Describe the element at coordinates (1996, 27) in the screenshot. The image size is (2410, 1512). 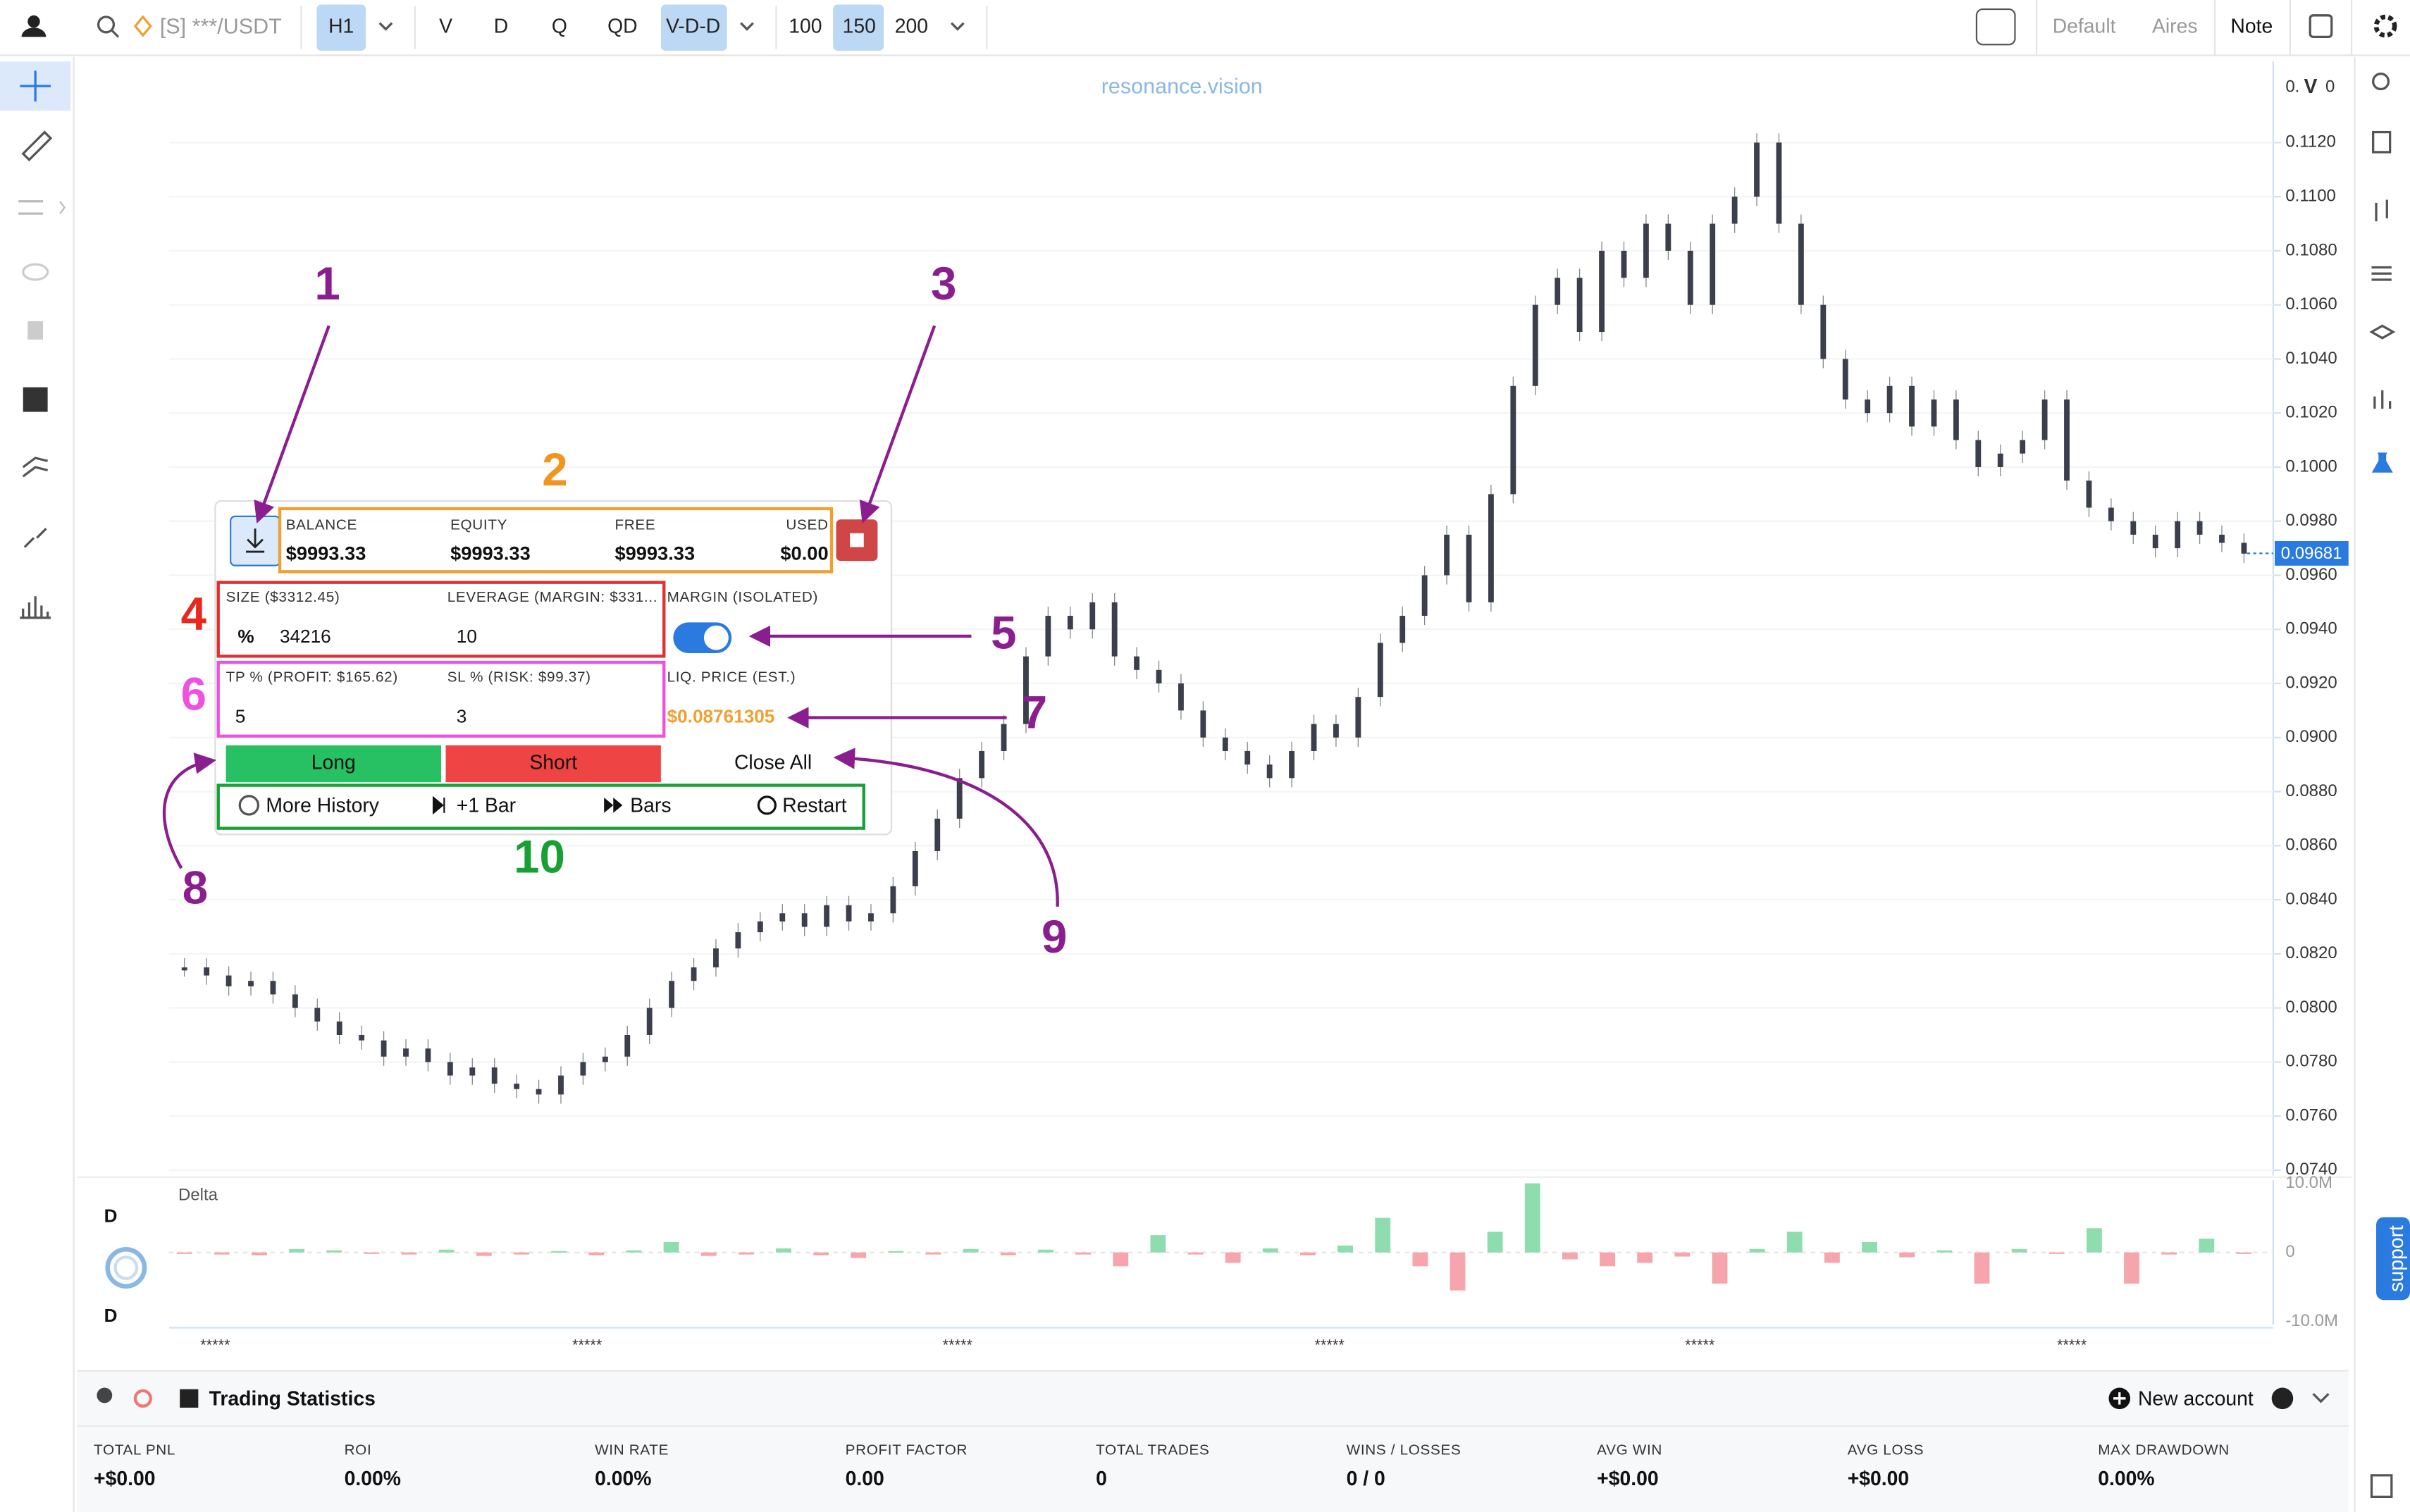
I see `checkbox` at that location.